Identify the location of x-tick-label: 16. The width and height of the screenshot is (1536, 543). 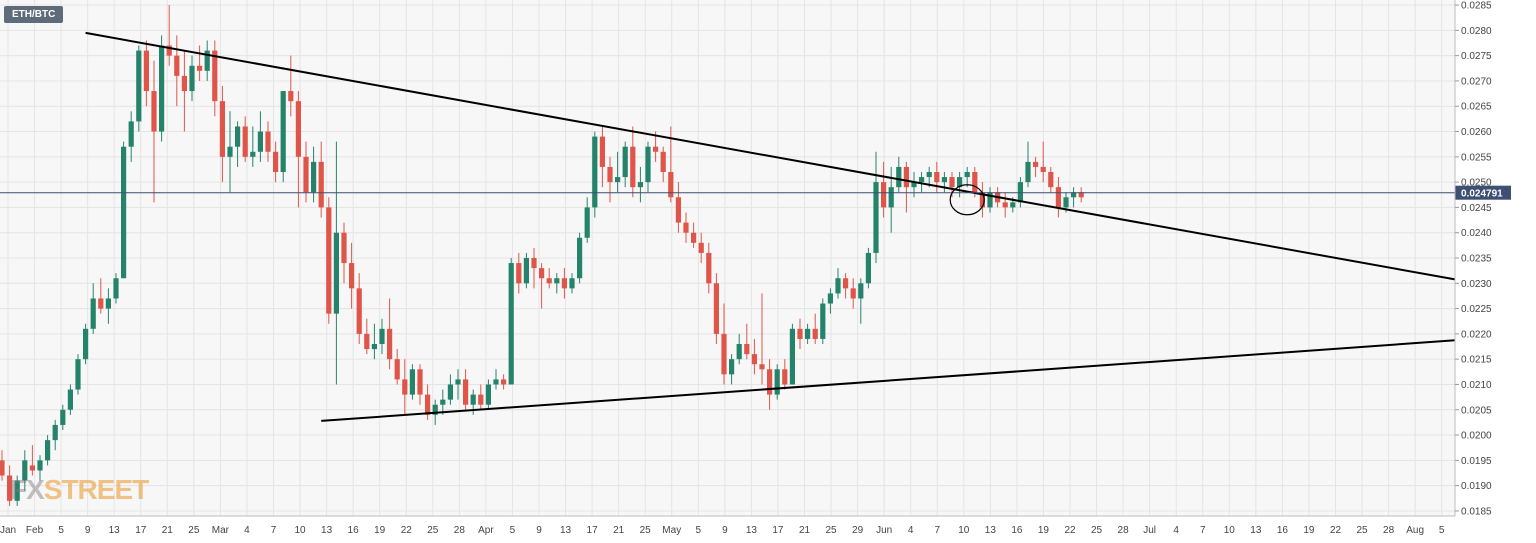
(1017, 530).